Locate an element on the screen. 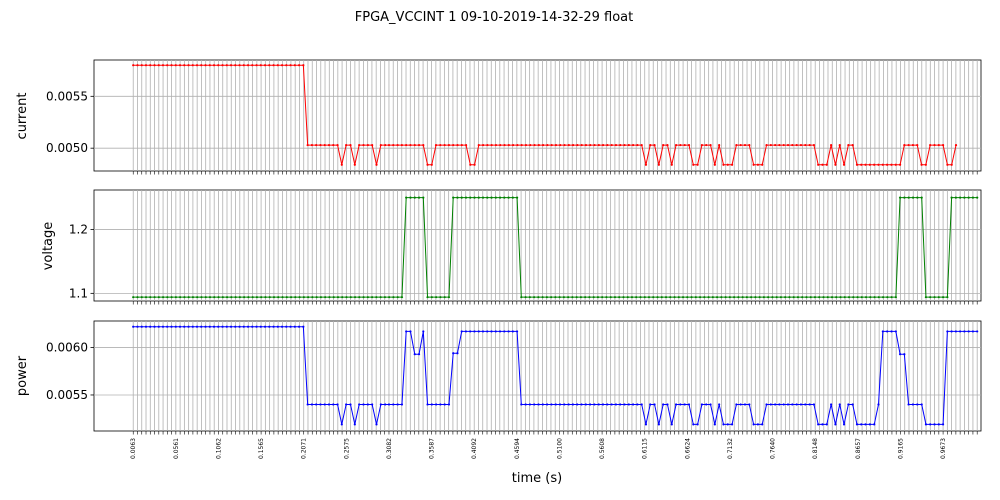 This screenshot has height=500, width=1000. x-tick-label: 0.0561 is located at coordinates (176, 448).